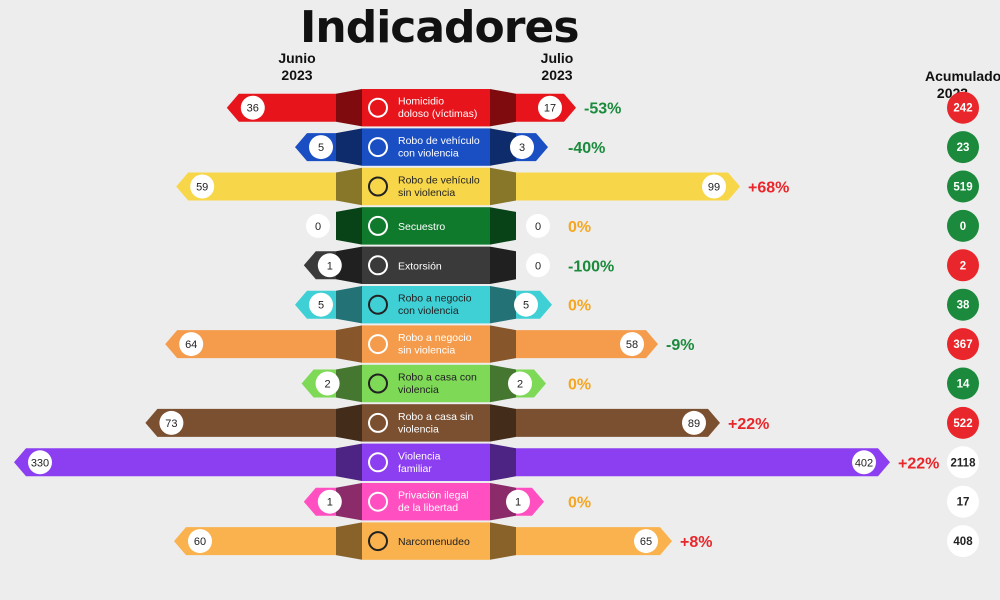 The width and height of the screenshot is (1000, 600). Describe the element at coordinates (962, 424) in the screenshot. I see `acumulado-value-8: 522` at that location.